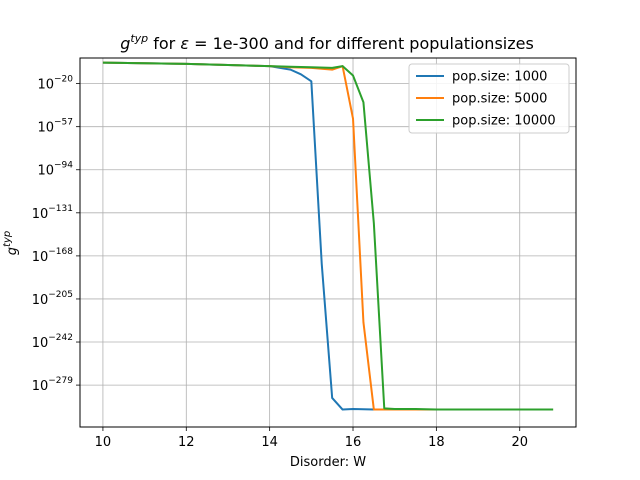 The height and width of the screenshot is (480, 640). I want to click on y-tick-label: 10−131, so click(52, 213).